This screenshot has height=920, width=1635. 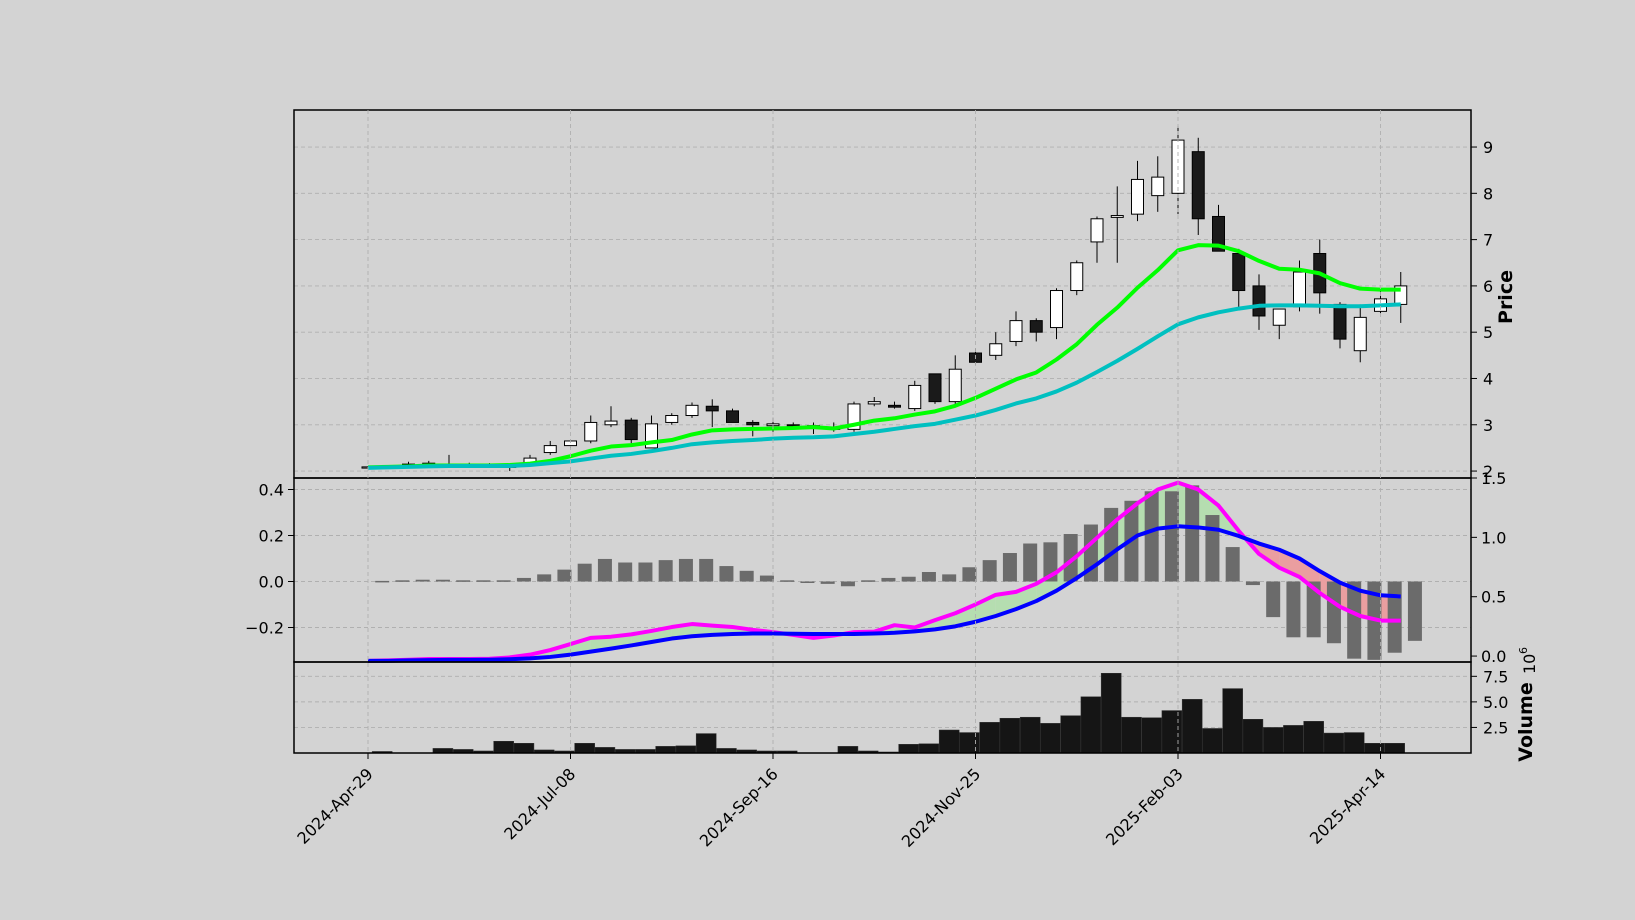 I want to click on price-axis-label: Price, so click(x=1506, y=297).